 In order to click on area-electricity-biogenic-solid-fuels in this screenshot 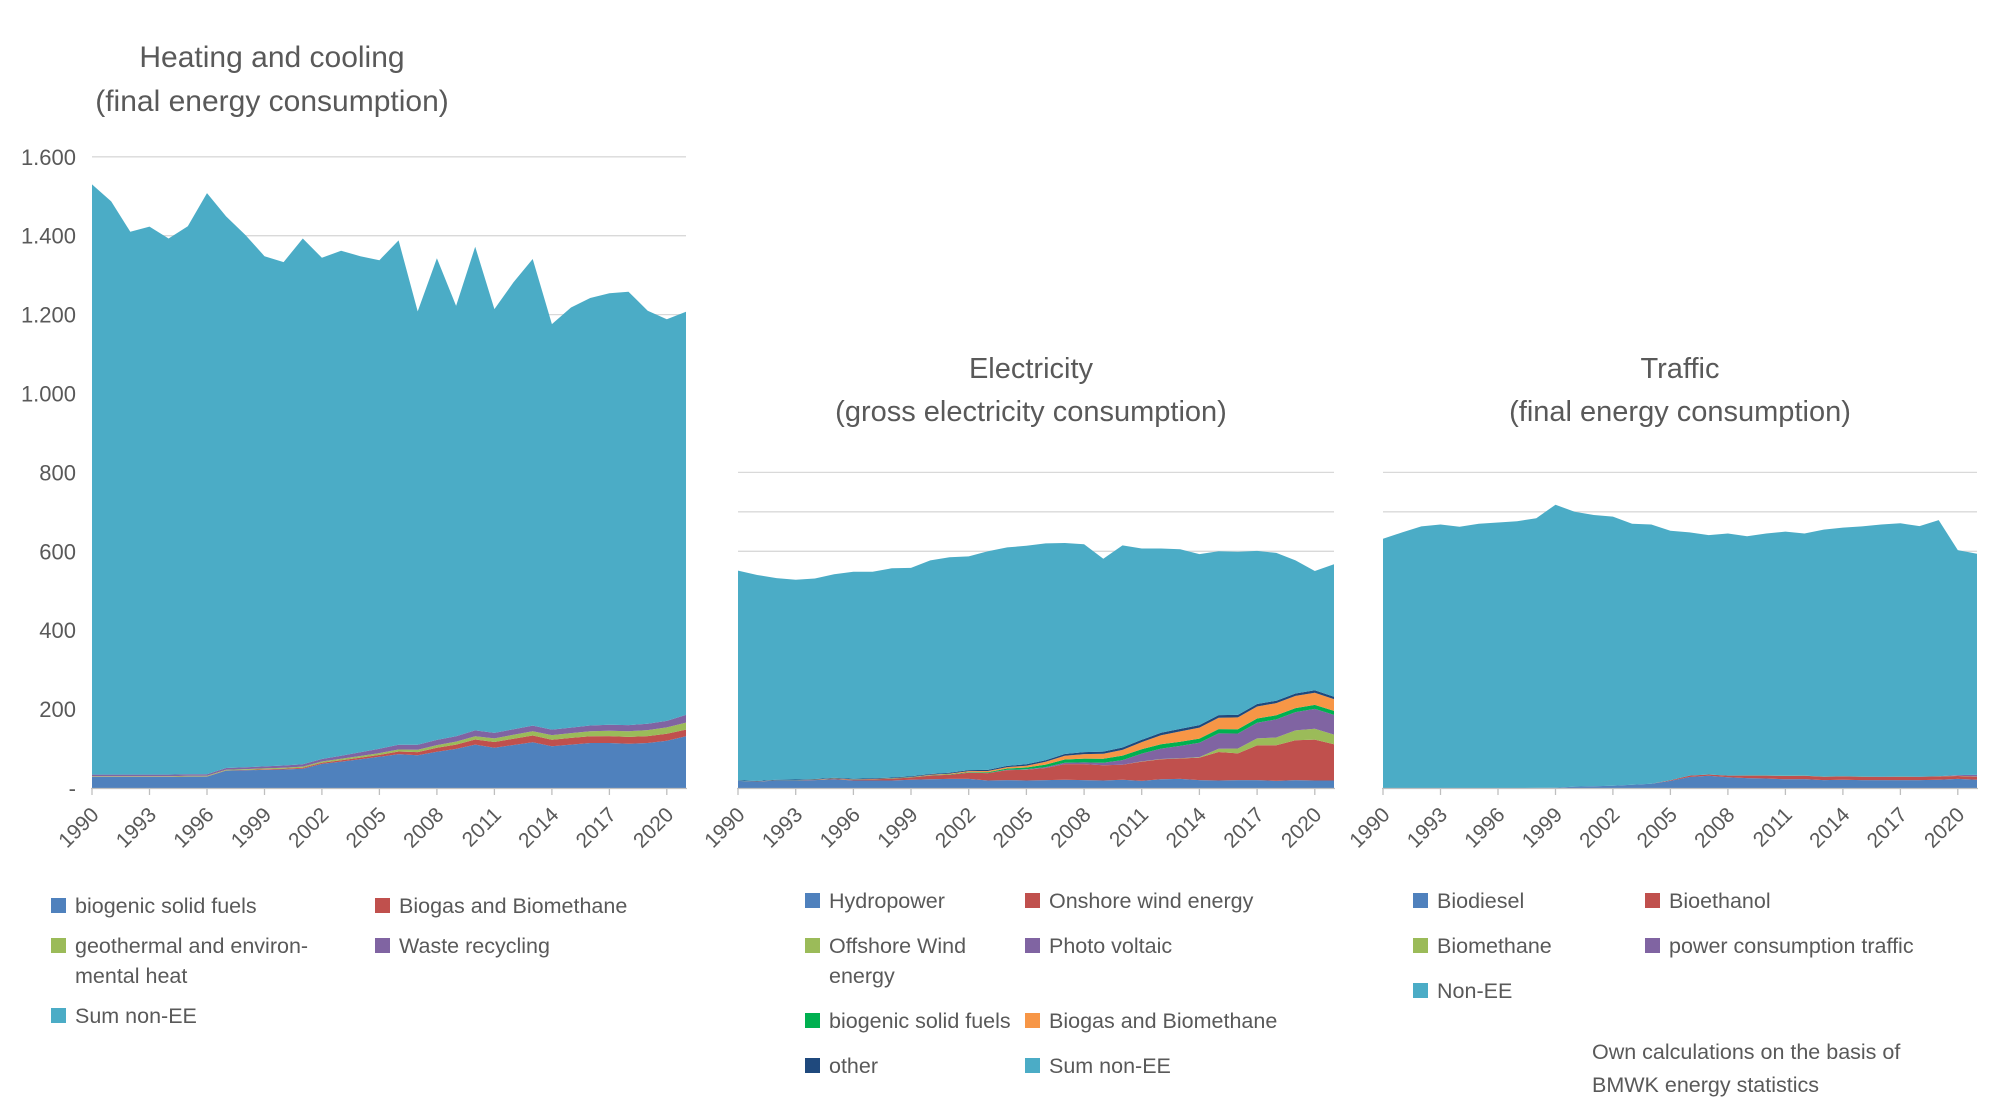, I will do `click(1036, 743)`.